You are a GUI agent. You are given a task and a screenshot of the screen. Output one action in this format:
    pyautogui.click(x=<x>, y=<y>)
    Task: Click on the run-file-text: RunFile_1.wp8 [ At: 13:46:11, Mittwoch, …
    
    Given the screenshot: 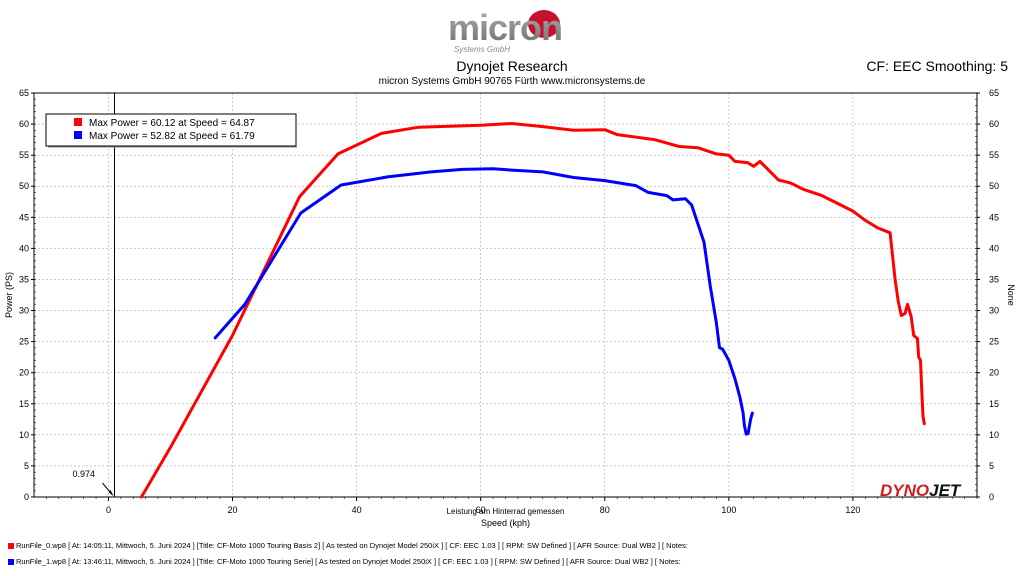 What is the action you would take?
    pyautogui.click(x=348, y=561)
    